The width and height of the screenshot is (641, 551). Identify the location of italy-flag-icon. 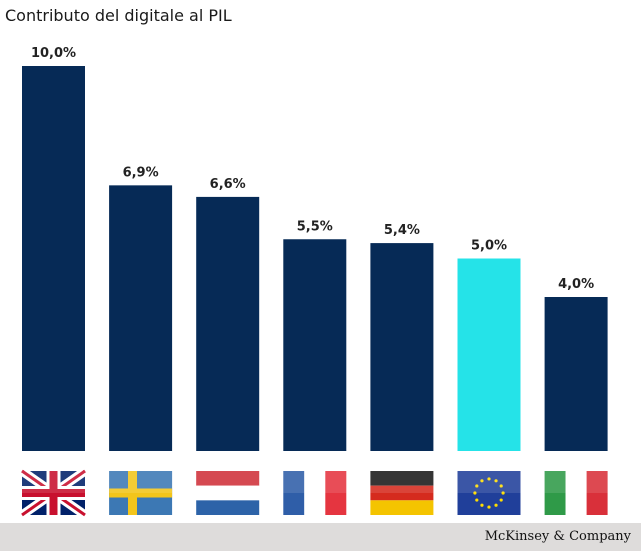
(576, 493).